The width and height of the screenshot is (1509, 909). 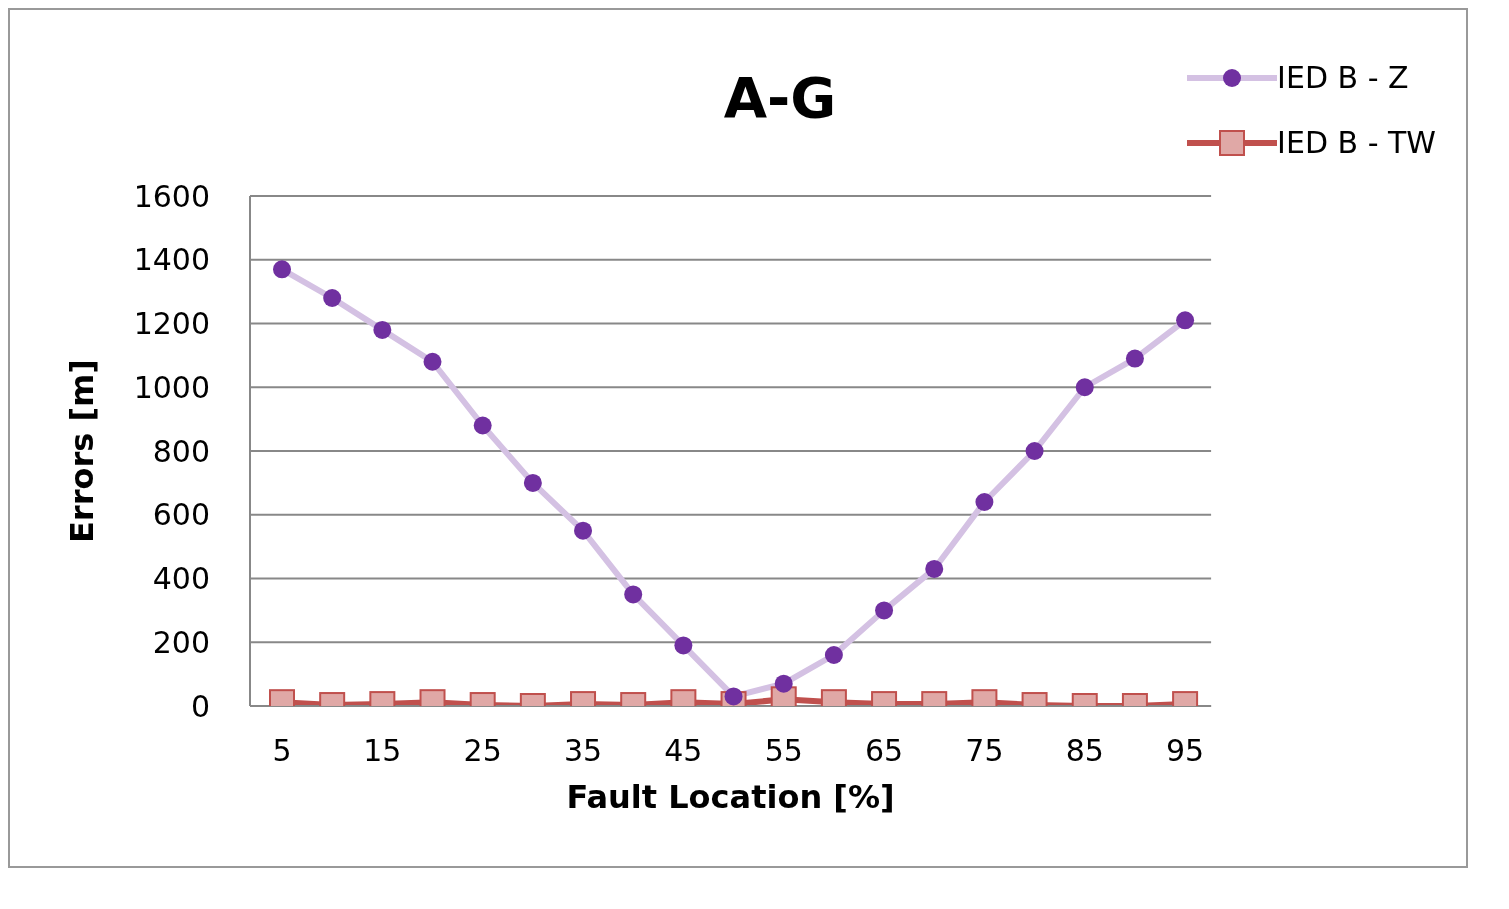 What do you see at coordinates (171, 260) in the screenshot?
I see `y-tick-label: 1400` at bounding box center [171, 260].